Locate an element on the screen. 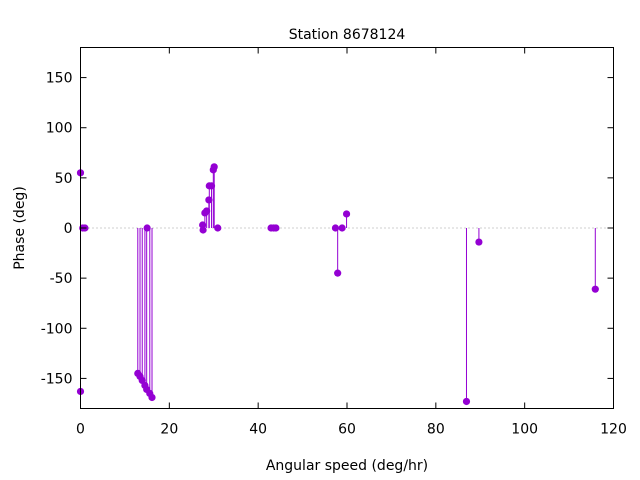 The image size is (640, 480). y-tick-label: 0 is located at coordinates (68, 229).